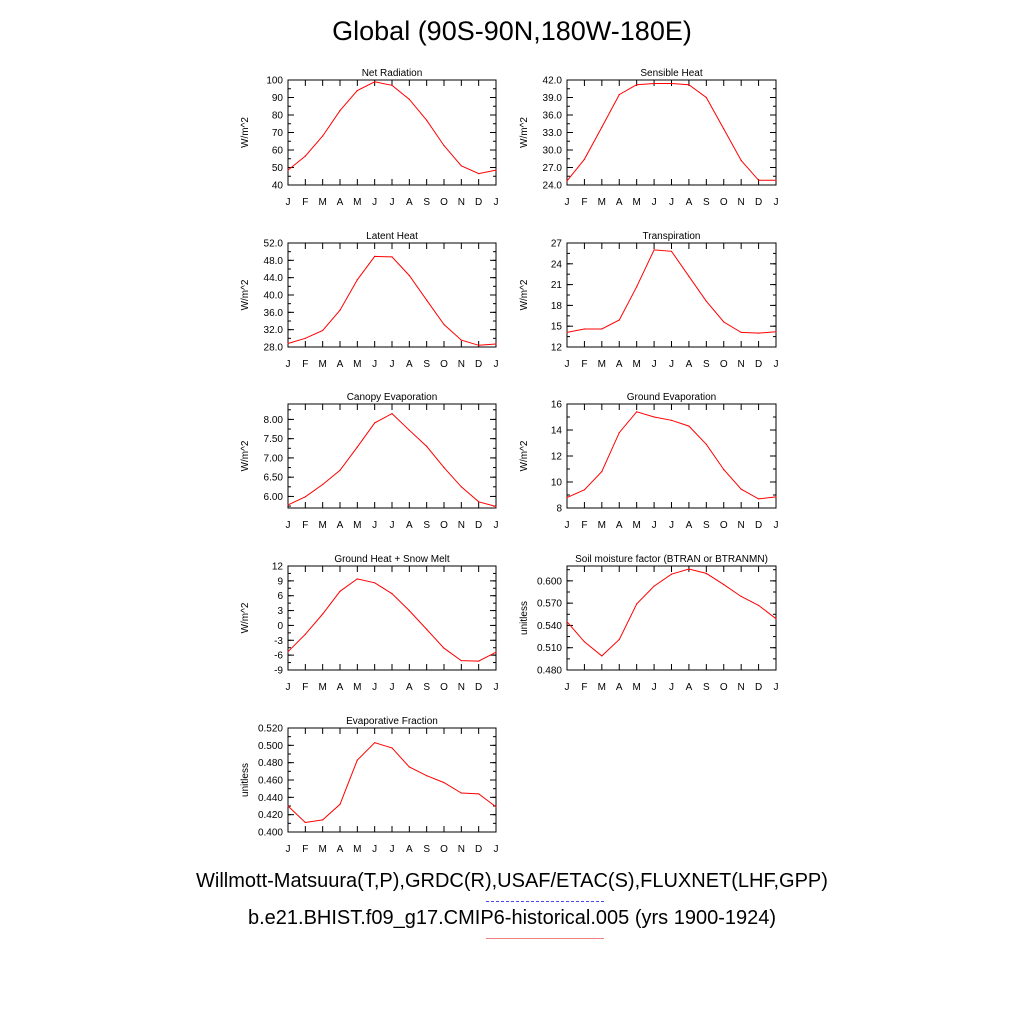 The width and height of the screenshot is (1024, 1024). I want to click on y-tick-label: 70, so click(278, 133).